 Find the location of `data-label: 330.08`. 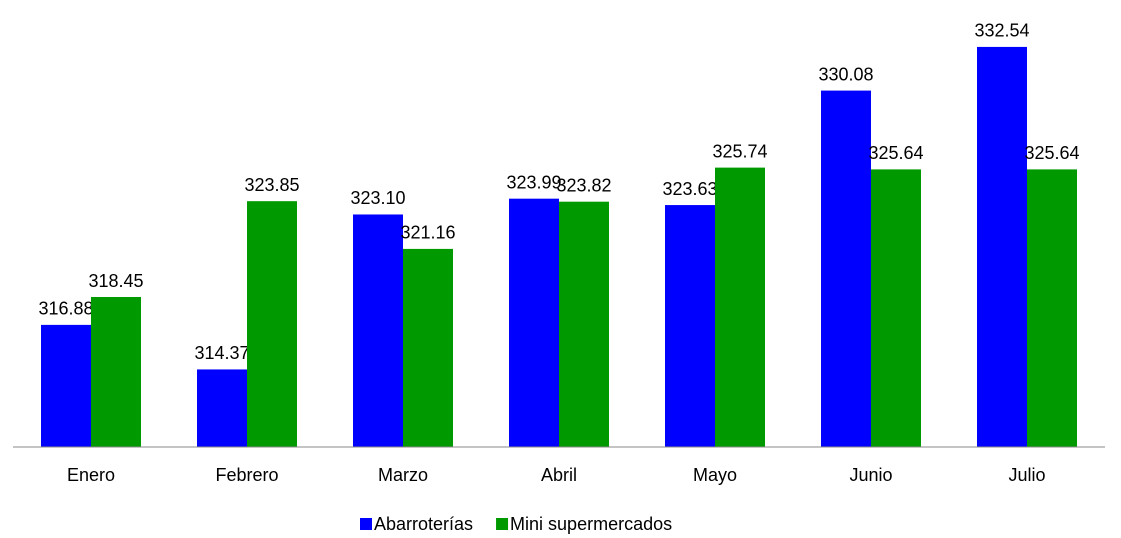

data-label: 330.08 is located at coordinates (845, 74).